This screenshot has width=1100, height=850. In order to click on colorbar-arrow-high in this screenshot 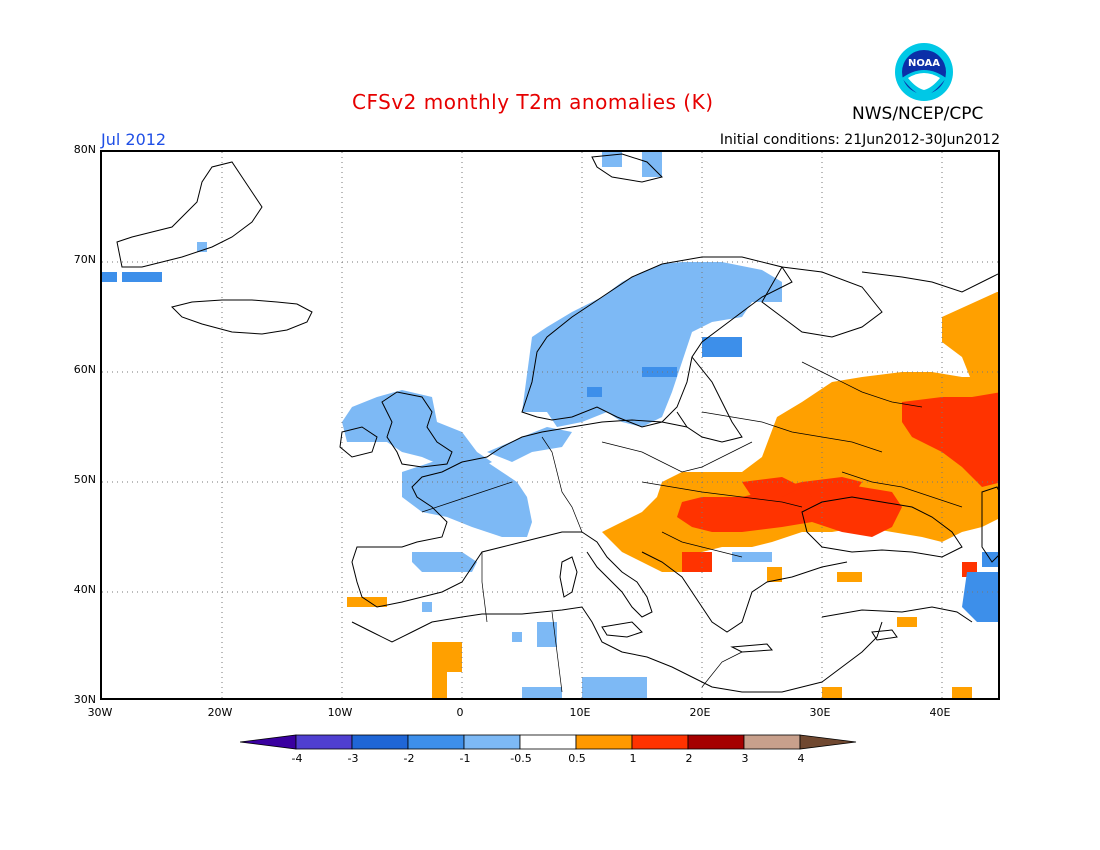, I will do `click(828, 742)`.